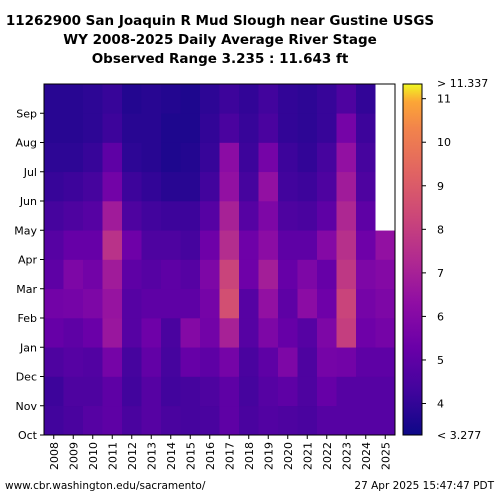  Describe the element at coordinates (210, 274) in the screenshot. I see `heatmap-cell-2016-mar` at that location.